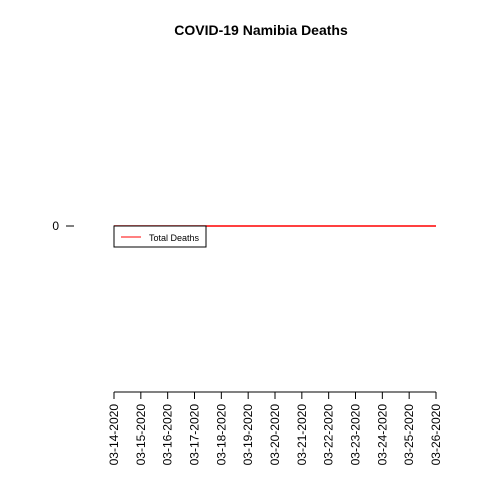 Image resolution: width=480 pixels, height=480 pixels. What do you see at coordinates (261, 30) in the screenshot?
I see `chart-title: COVID-19 Namibia Deaths` at bounding box center [261, 30].